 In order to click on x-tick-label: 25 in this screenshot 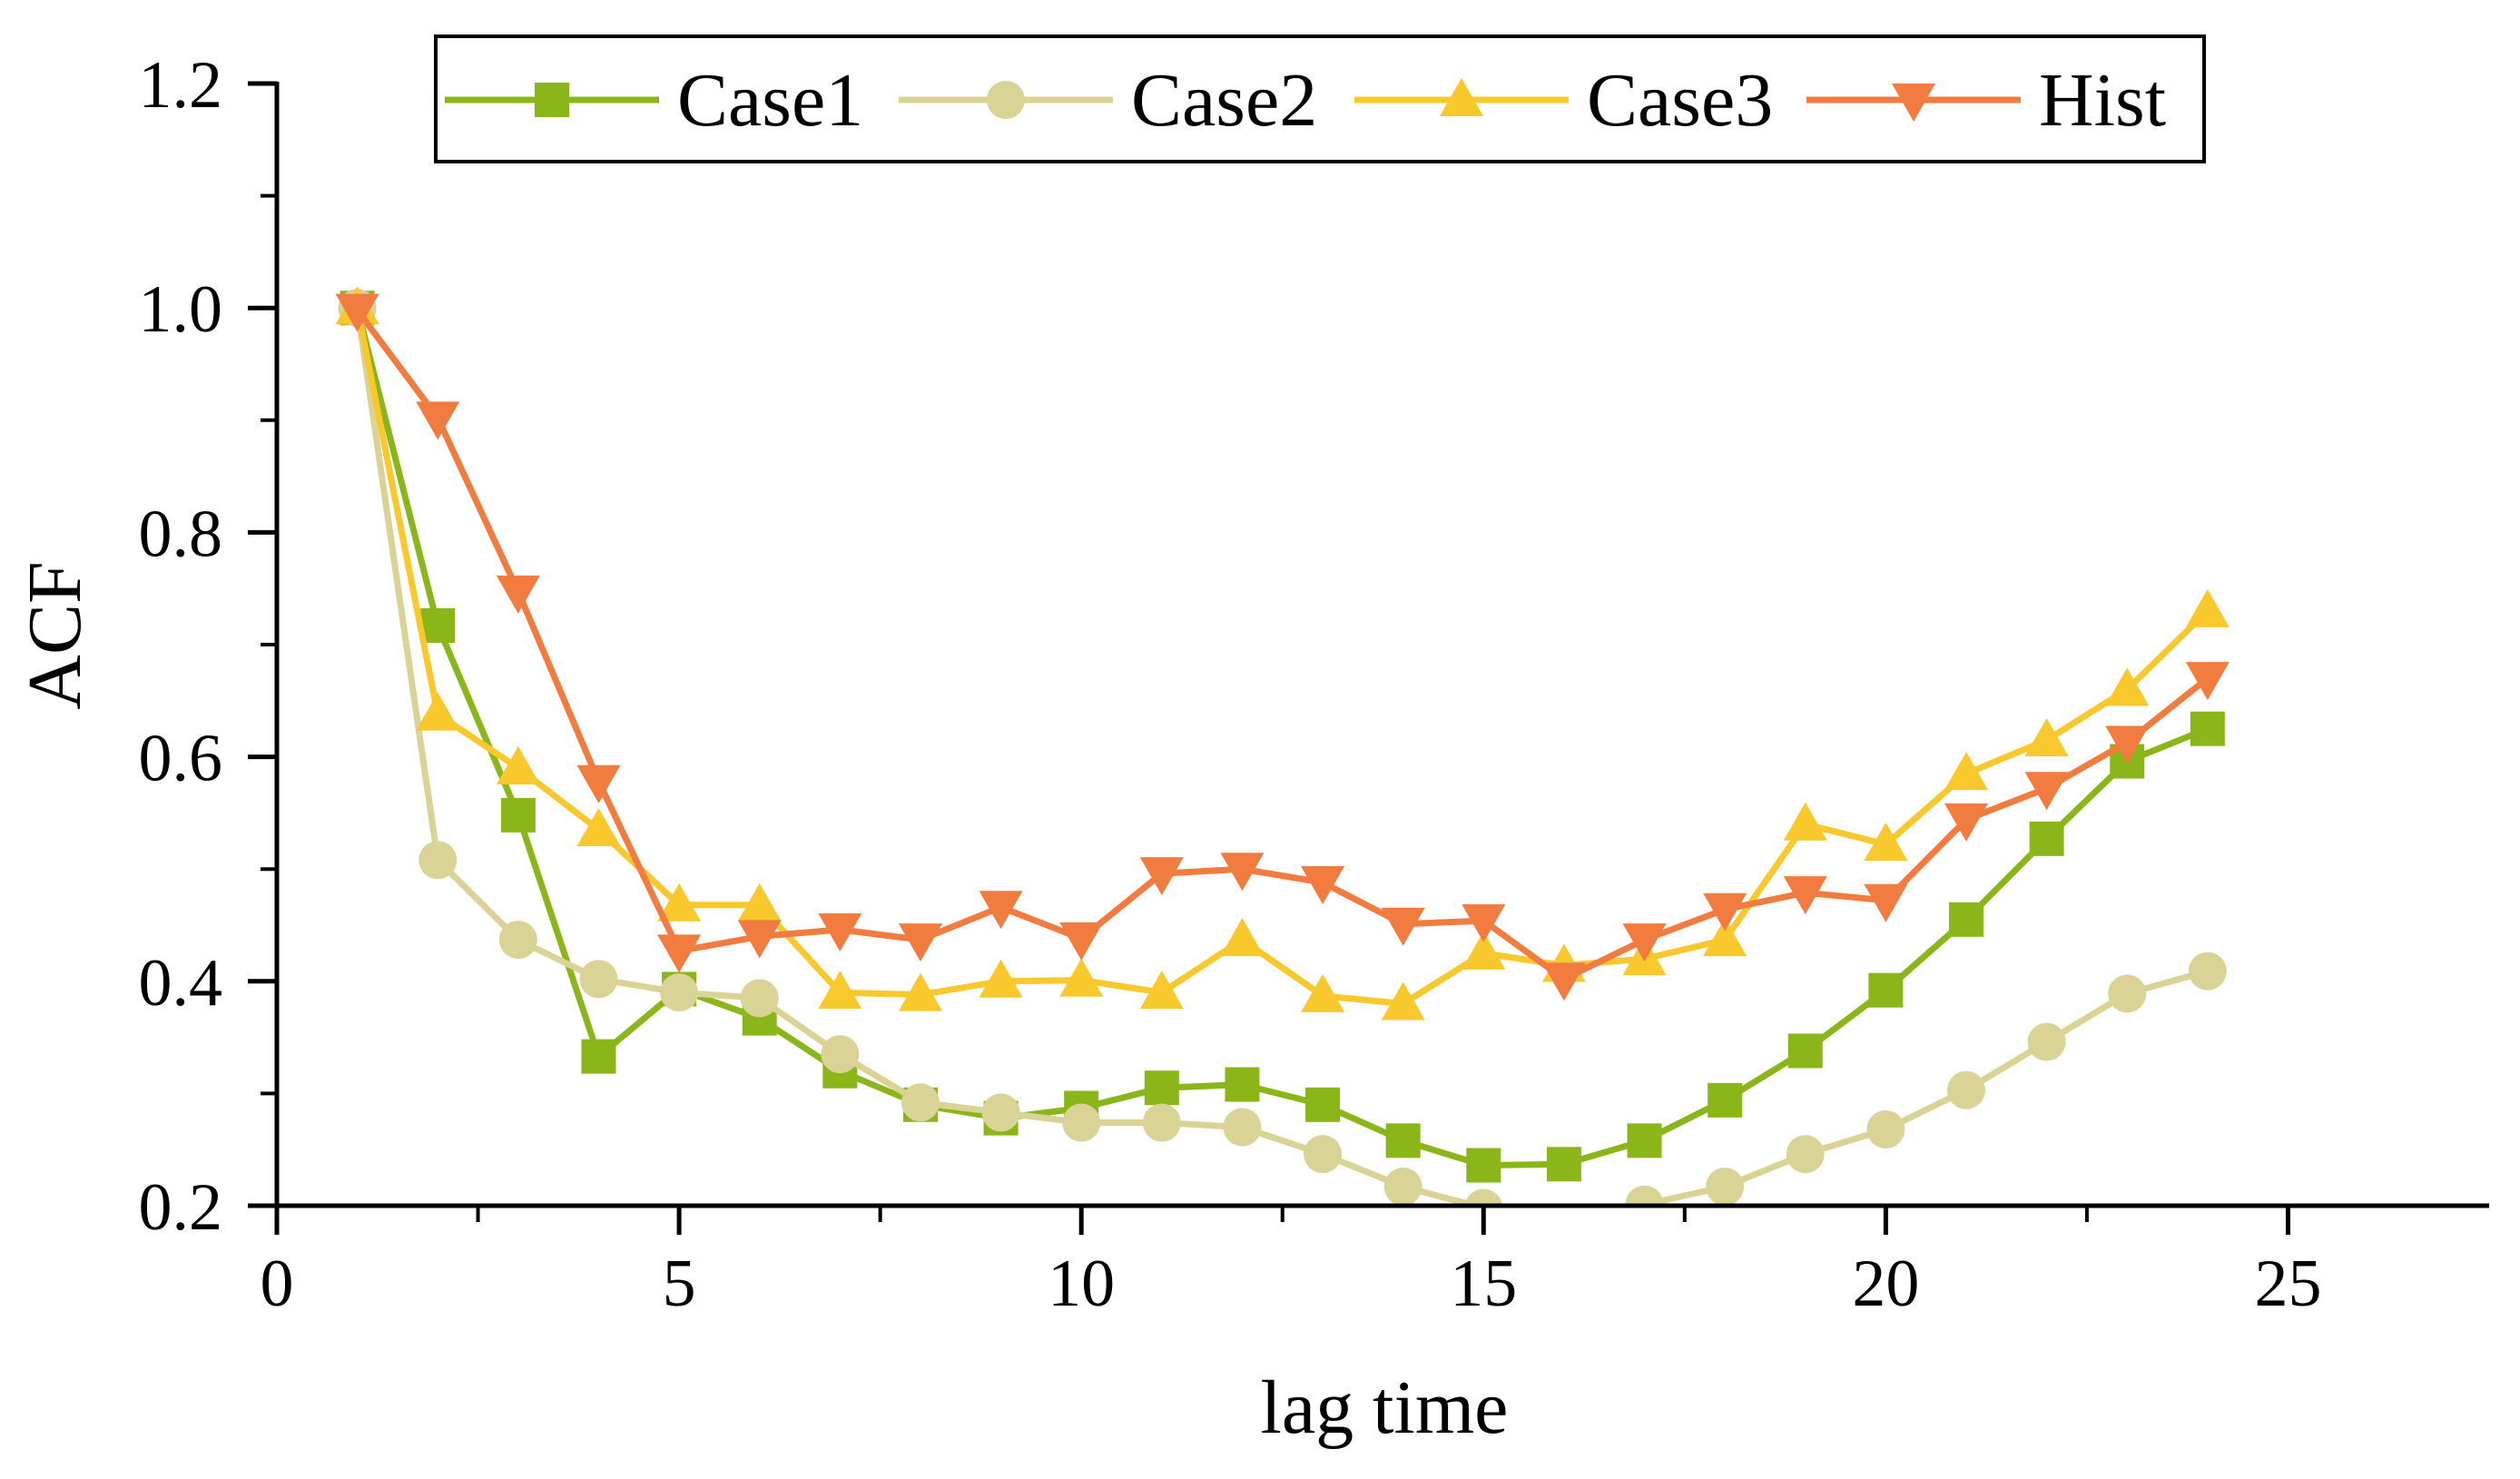, I will do `click(2288, 1284)`.